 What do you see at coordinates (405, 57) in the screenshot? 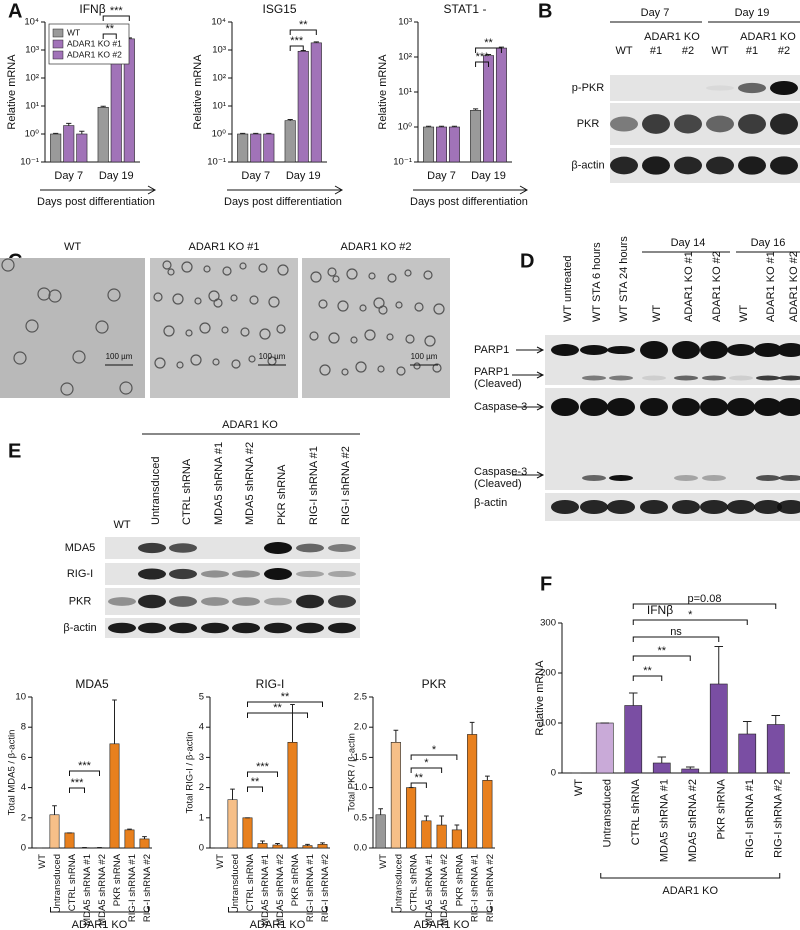
I see `y-tick-label: 10²` at bounding box center [405, 57].